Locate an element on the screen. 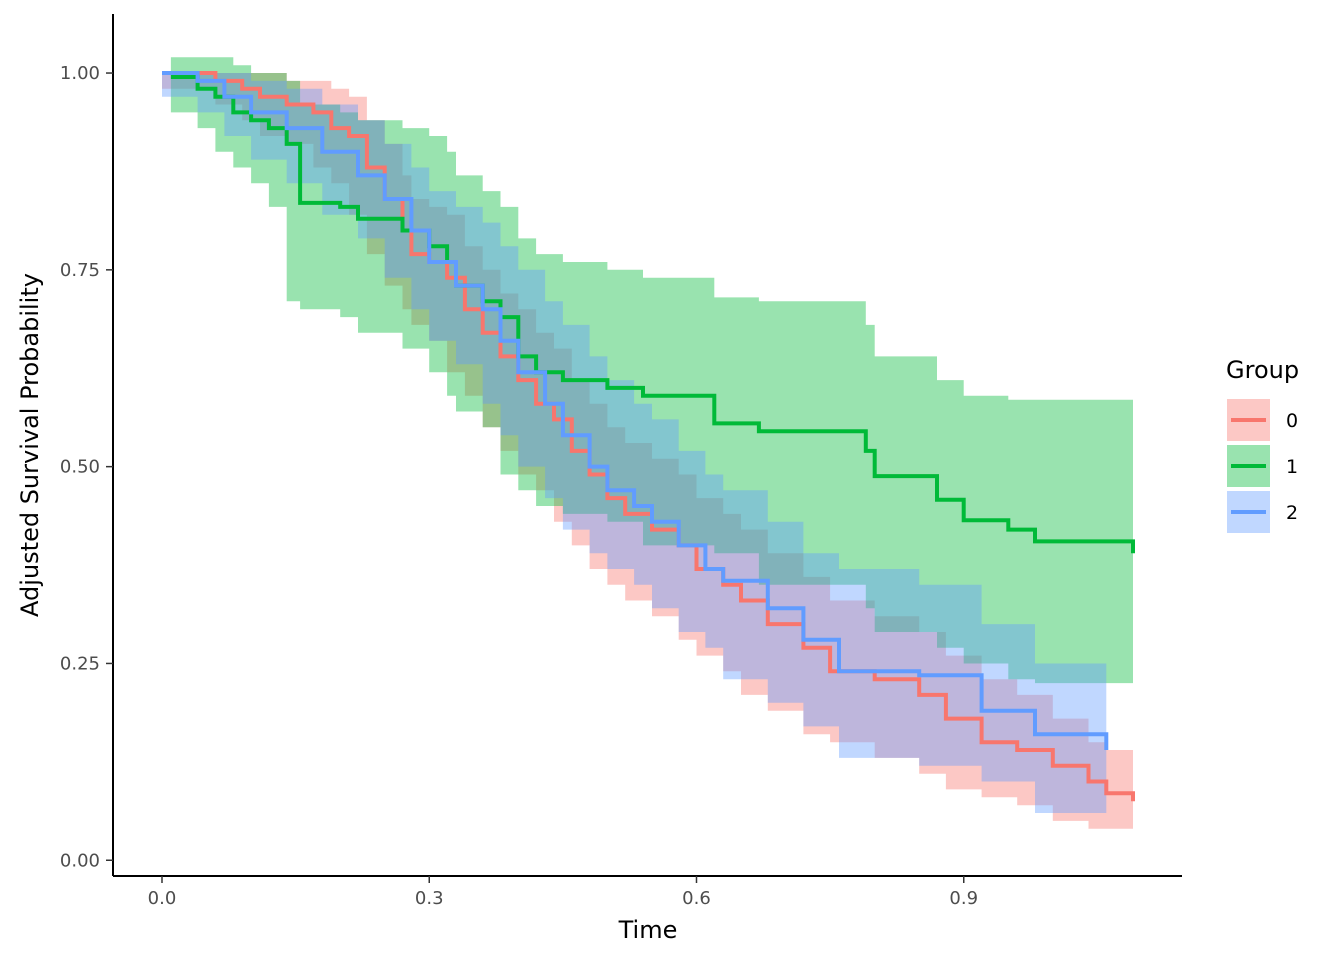 Image resolution: width=1344 pixels, height=960 pixels. y-axis-ticks: 0.00 0.25 0.50 0.75 1.00 is located at coordinates (86, 467).